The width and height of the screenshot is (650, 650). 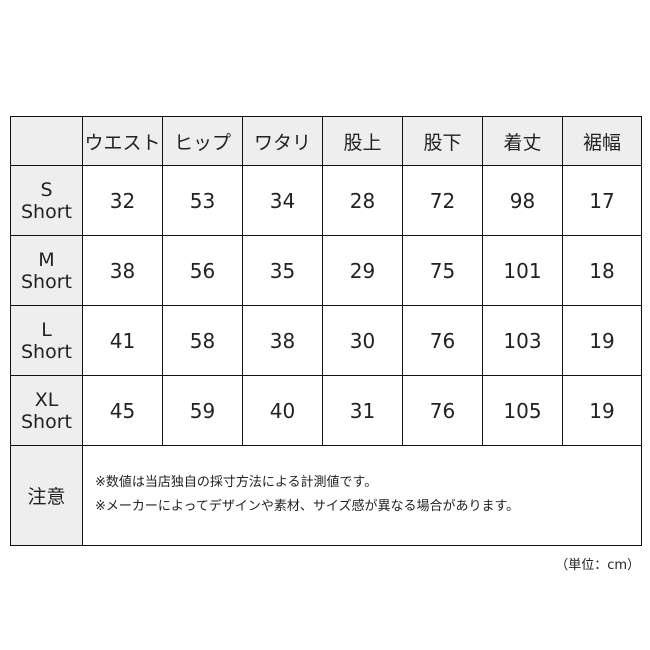 What do you see at coordinates (442, 141) in the screenshot?
I see `header-inseam: 股下` at bounding box center [442, 141].